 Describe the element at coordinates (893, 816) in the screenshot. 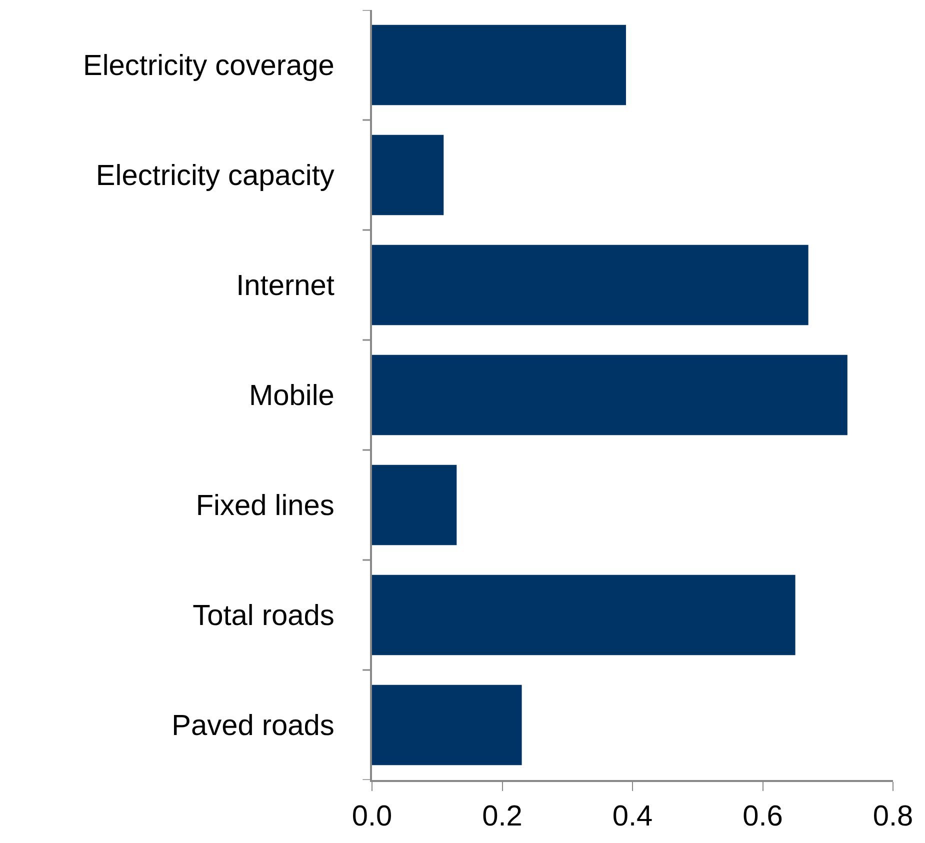

I see `x-tick-label: 0.8` at that location.